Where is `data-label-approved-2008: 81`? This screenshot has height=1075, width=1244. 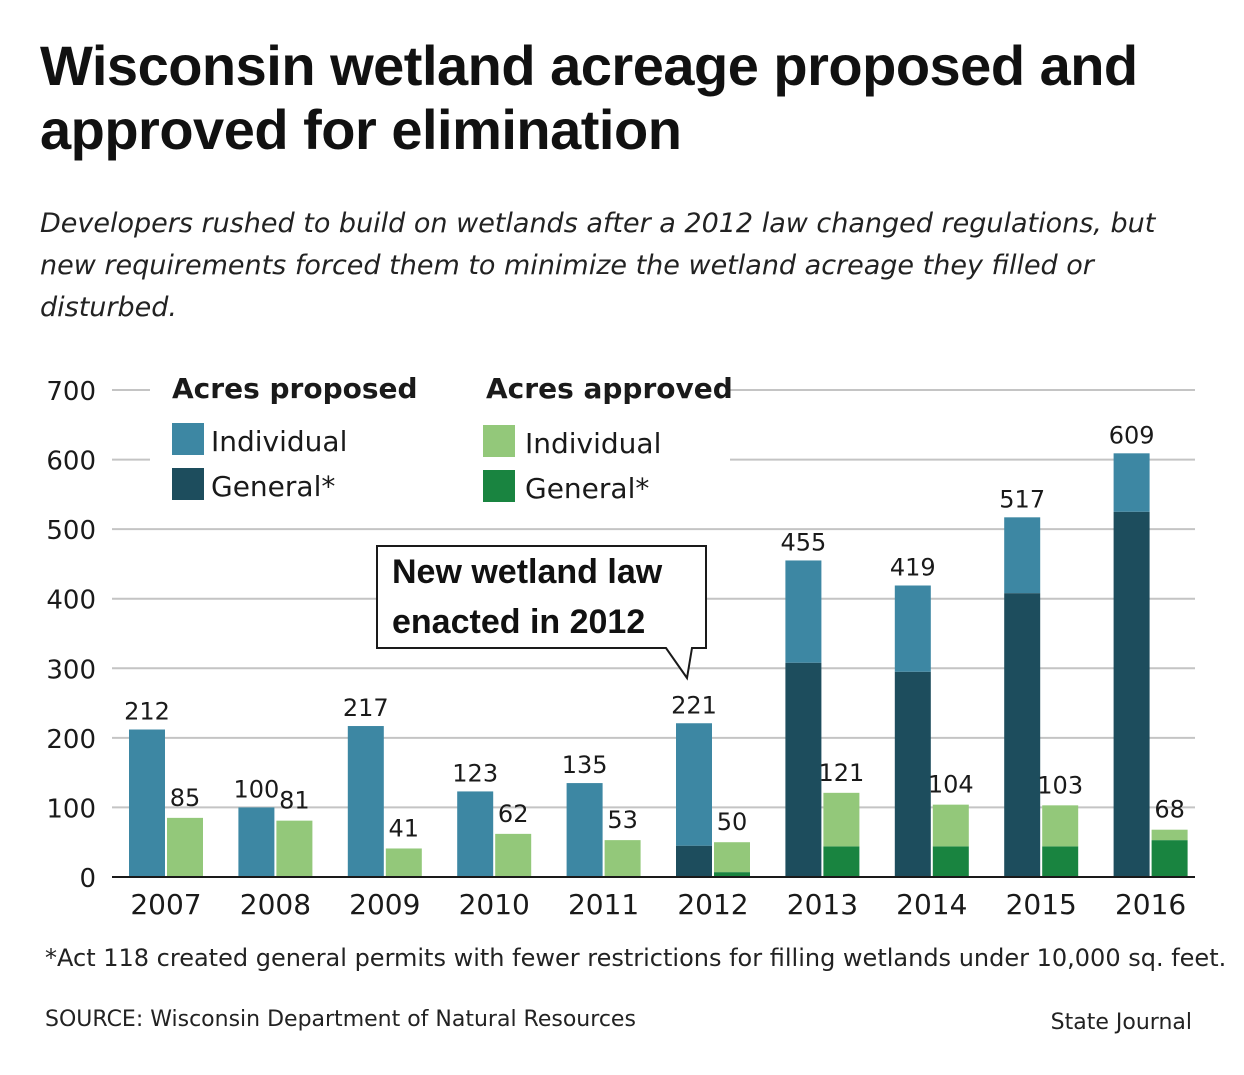 data-label-approved-2008: 81 is located at coordinates (294, 801).